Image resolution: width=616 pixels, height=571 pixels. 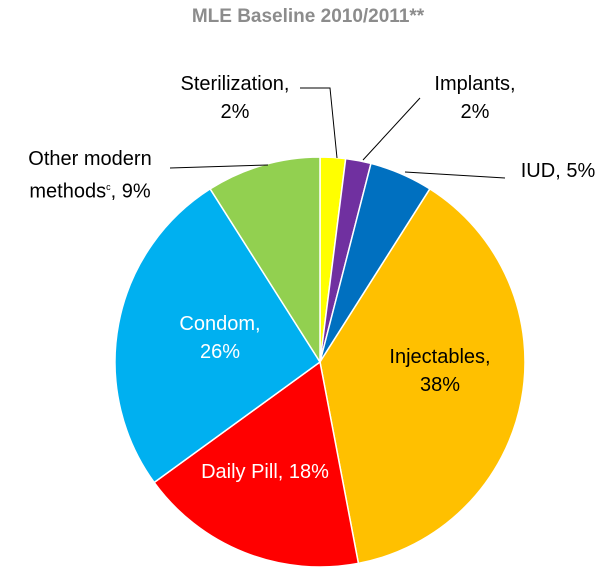 I want to click on chart-title: MLE Baseline 2010/2011**, so click(x=308, y=16).